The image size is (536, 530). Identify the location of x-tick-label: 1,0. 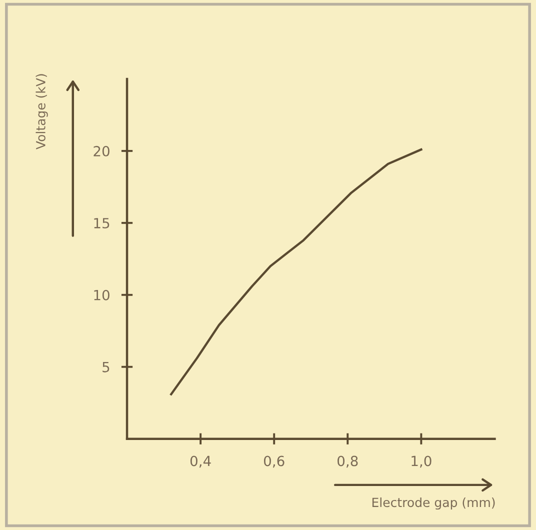
(422, 462).